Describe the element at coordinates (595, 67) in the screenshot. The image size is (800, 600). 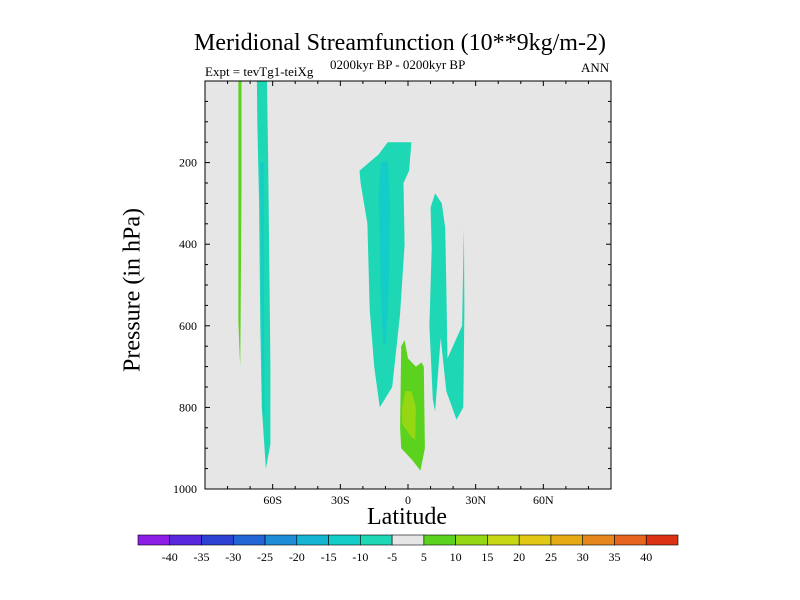
I see `season-label: ANN` at that location.